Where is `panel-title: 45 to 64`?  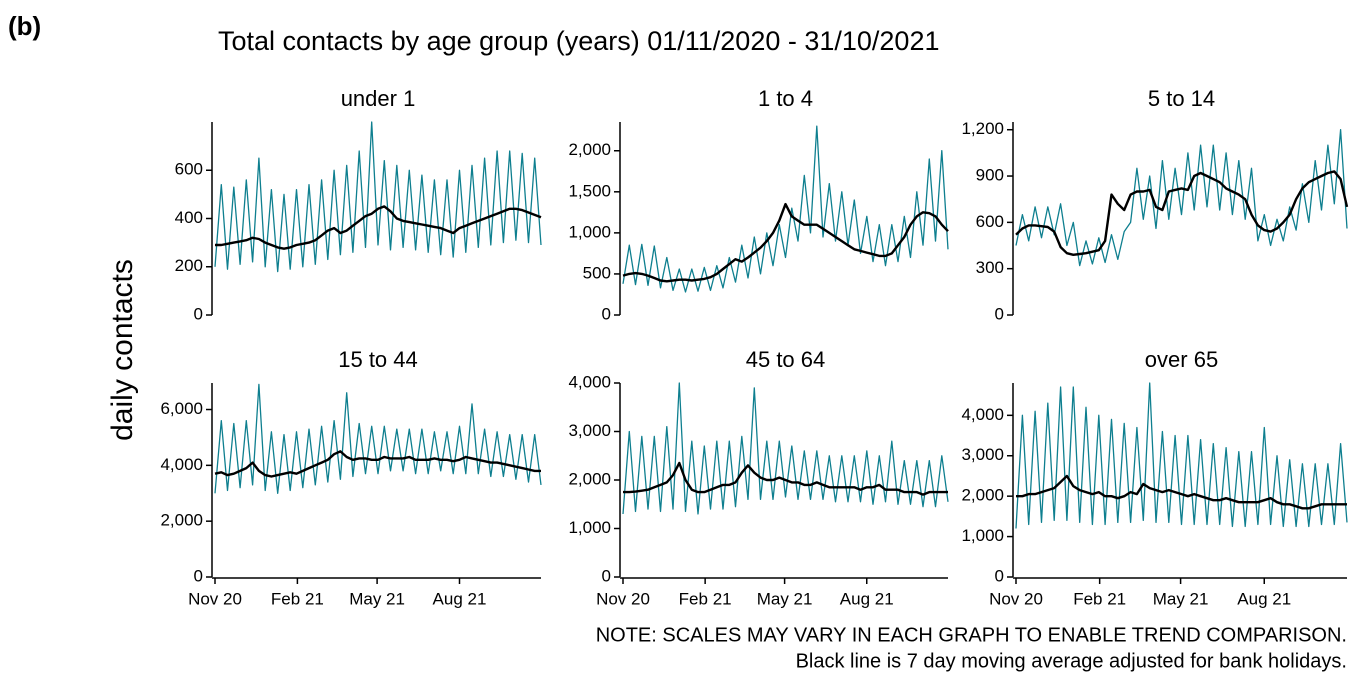
panel-title: 45 to 64 is located at coordinates (786, 359).